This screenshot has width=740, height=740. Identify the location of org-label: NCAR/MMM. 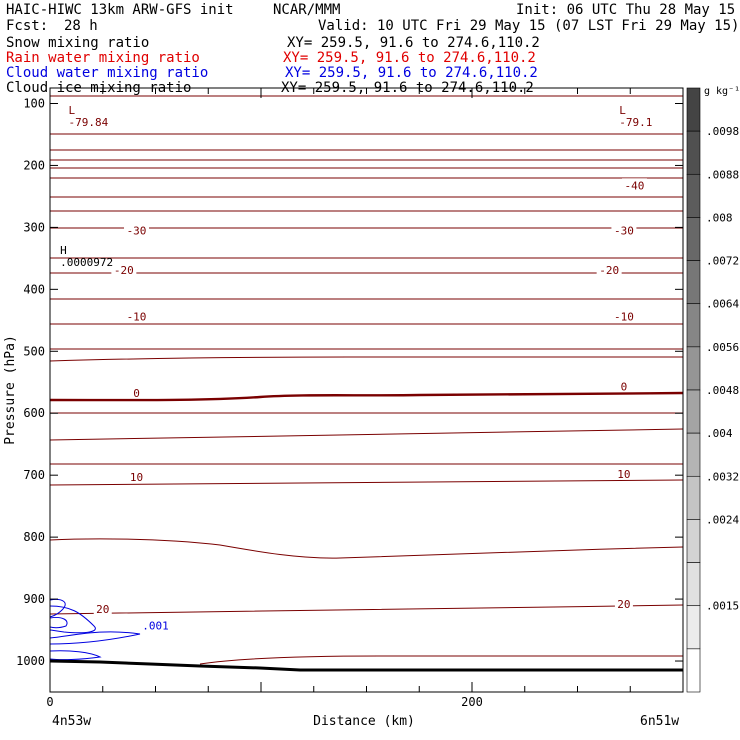
(307, 10).